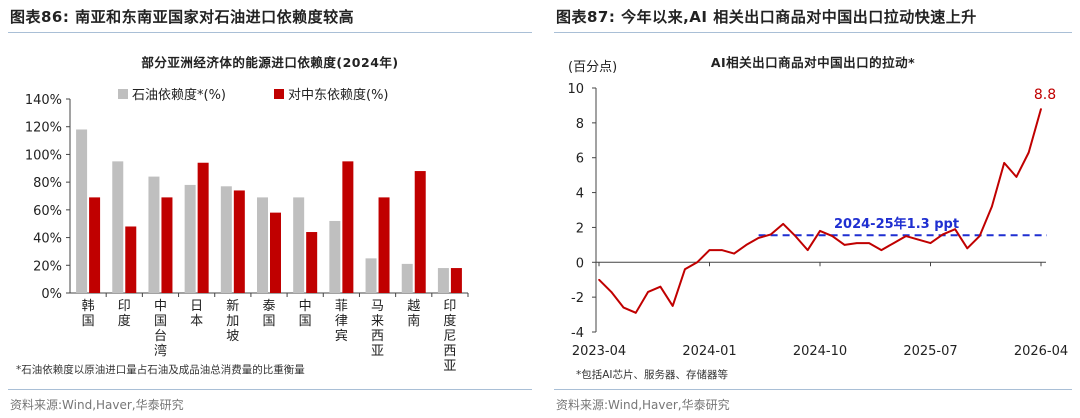 The height and width of the screenshot is (418, 1080). What do you see at coordinates (599, 351) in the screenshot?
I see `x-tick-label: 2023-04` at bounding box center [599, 351].